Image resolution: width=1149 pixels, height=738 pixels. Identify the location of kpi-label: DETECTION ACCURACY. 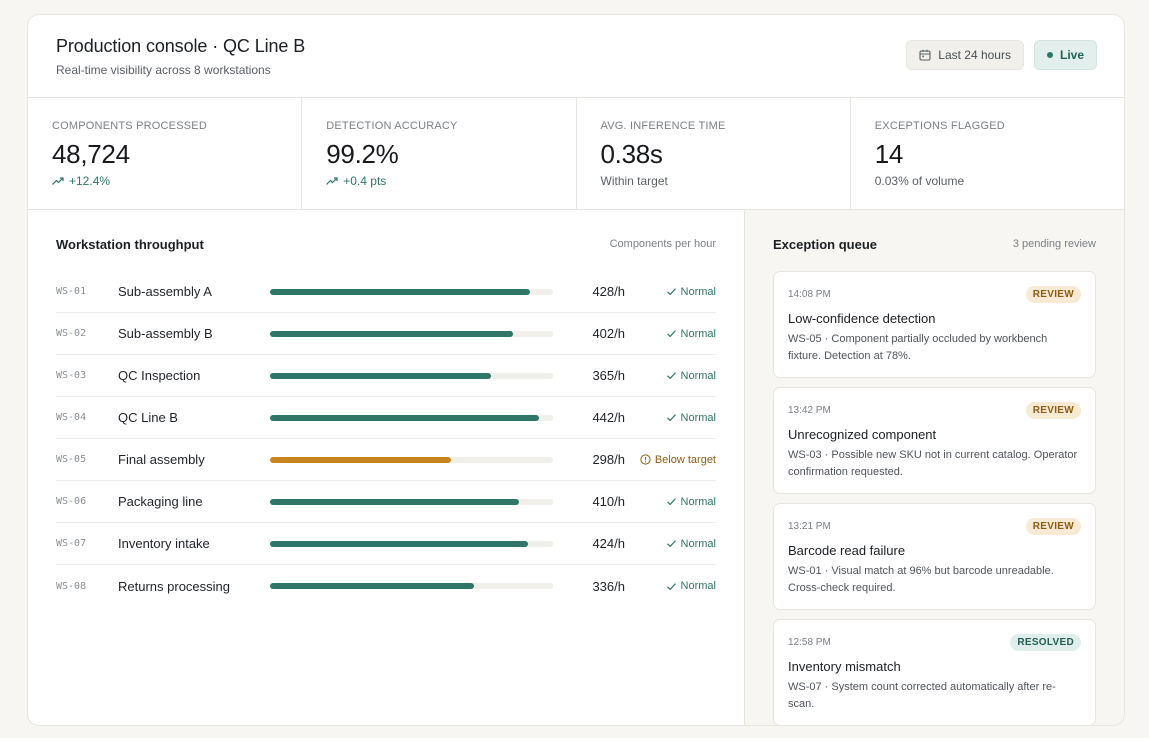
(392, 126).